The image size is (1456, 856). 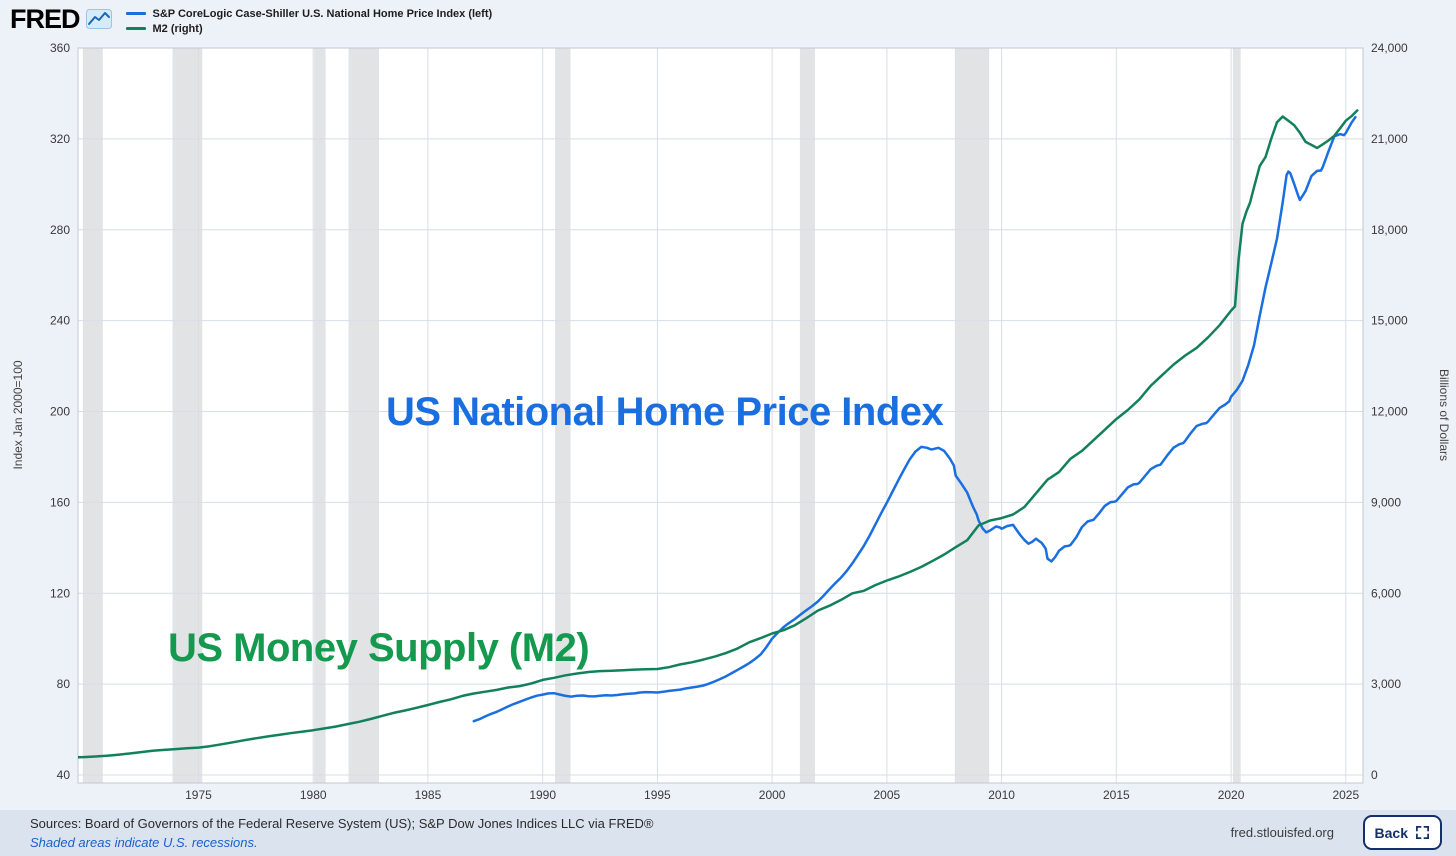 What do you see at coordinates (1374, 775) in the screenshot?
I see `y-axis-right-tick-label: 0` at bounding box center [1374, 775].